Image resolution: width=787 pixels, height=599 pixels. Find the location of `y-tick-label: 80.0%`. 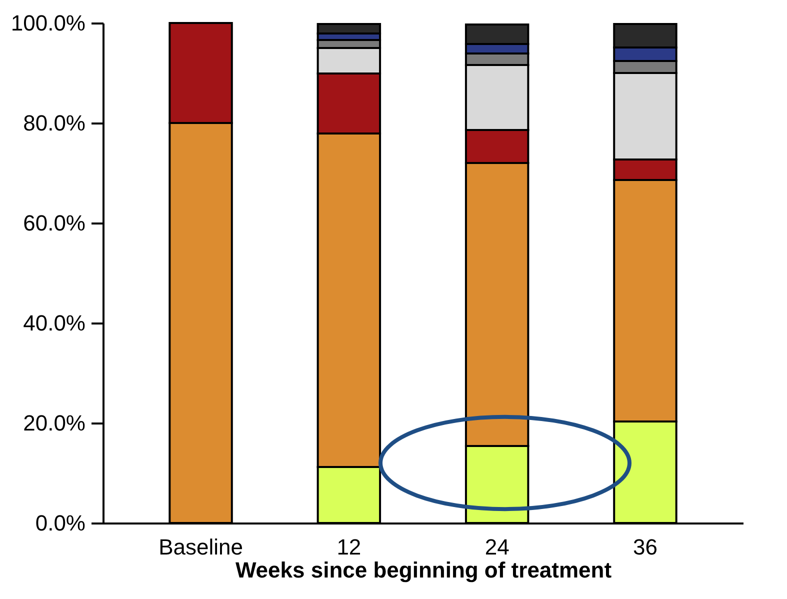

y-tick-label: 80.0% is located at coordinates (54, 123).